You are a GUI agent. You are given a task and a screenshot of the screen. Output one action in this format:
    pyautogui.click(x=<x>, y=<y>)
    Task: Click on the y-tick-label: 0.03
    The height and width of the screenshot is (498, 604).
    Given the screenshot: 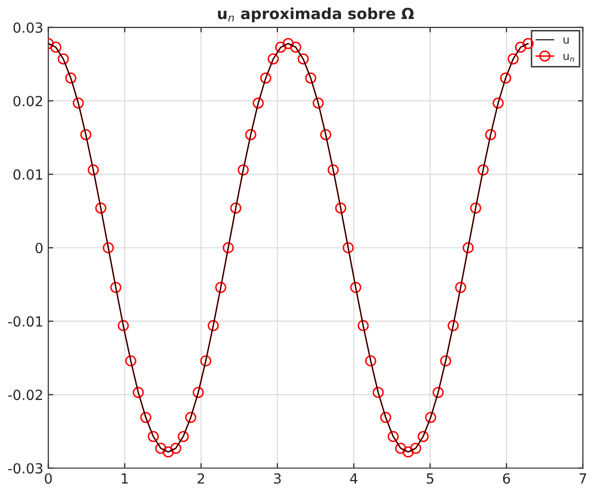 What is the action you would take?
    pyautogui.click(x=27, y=27)
    